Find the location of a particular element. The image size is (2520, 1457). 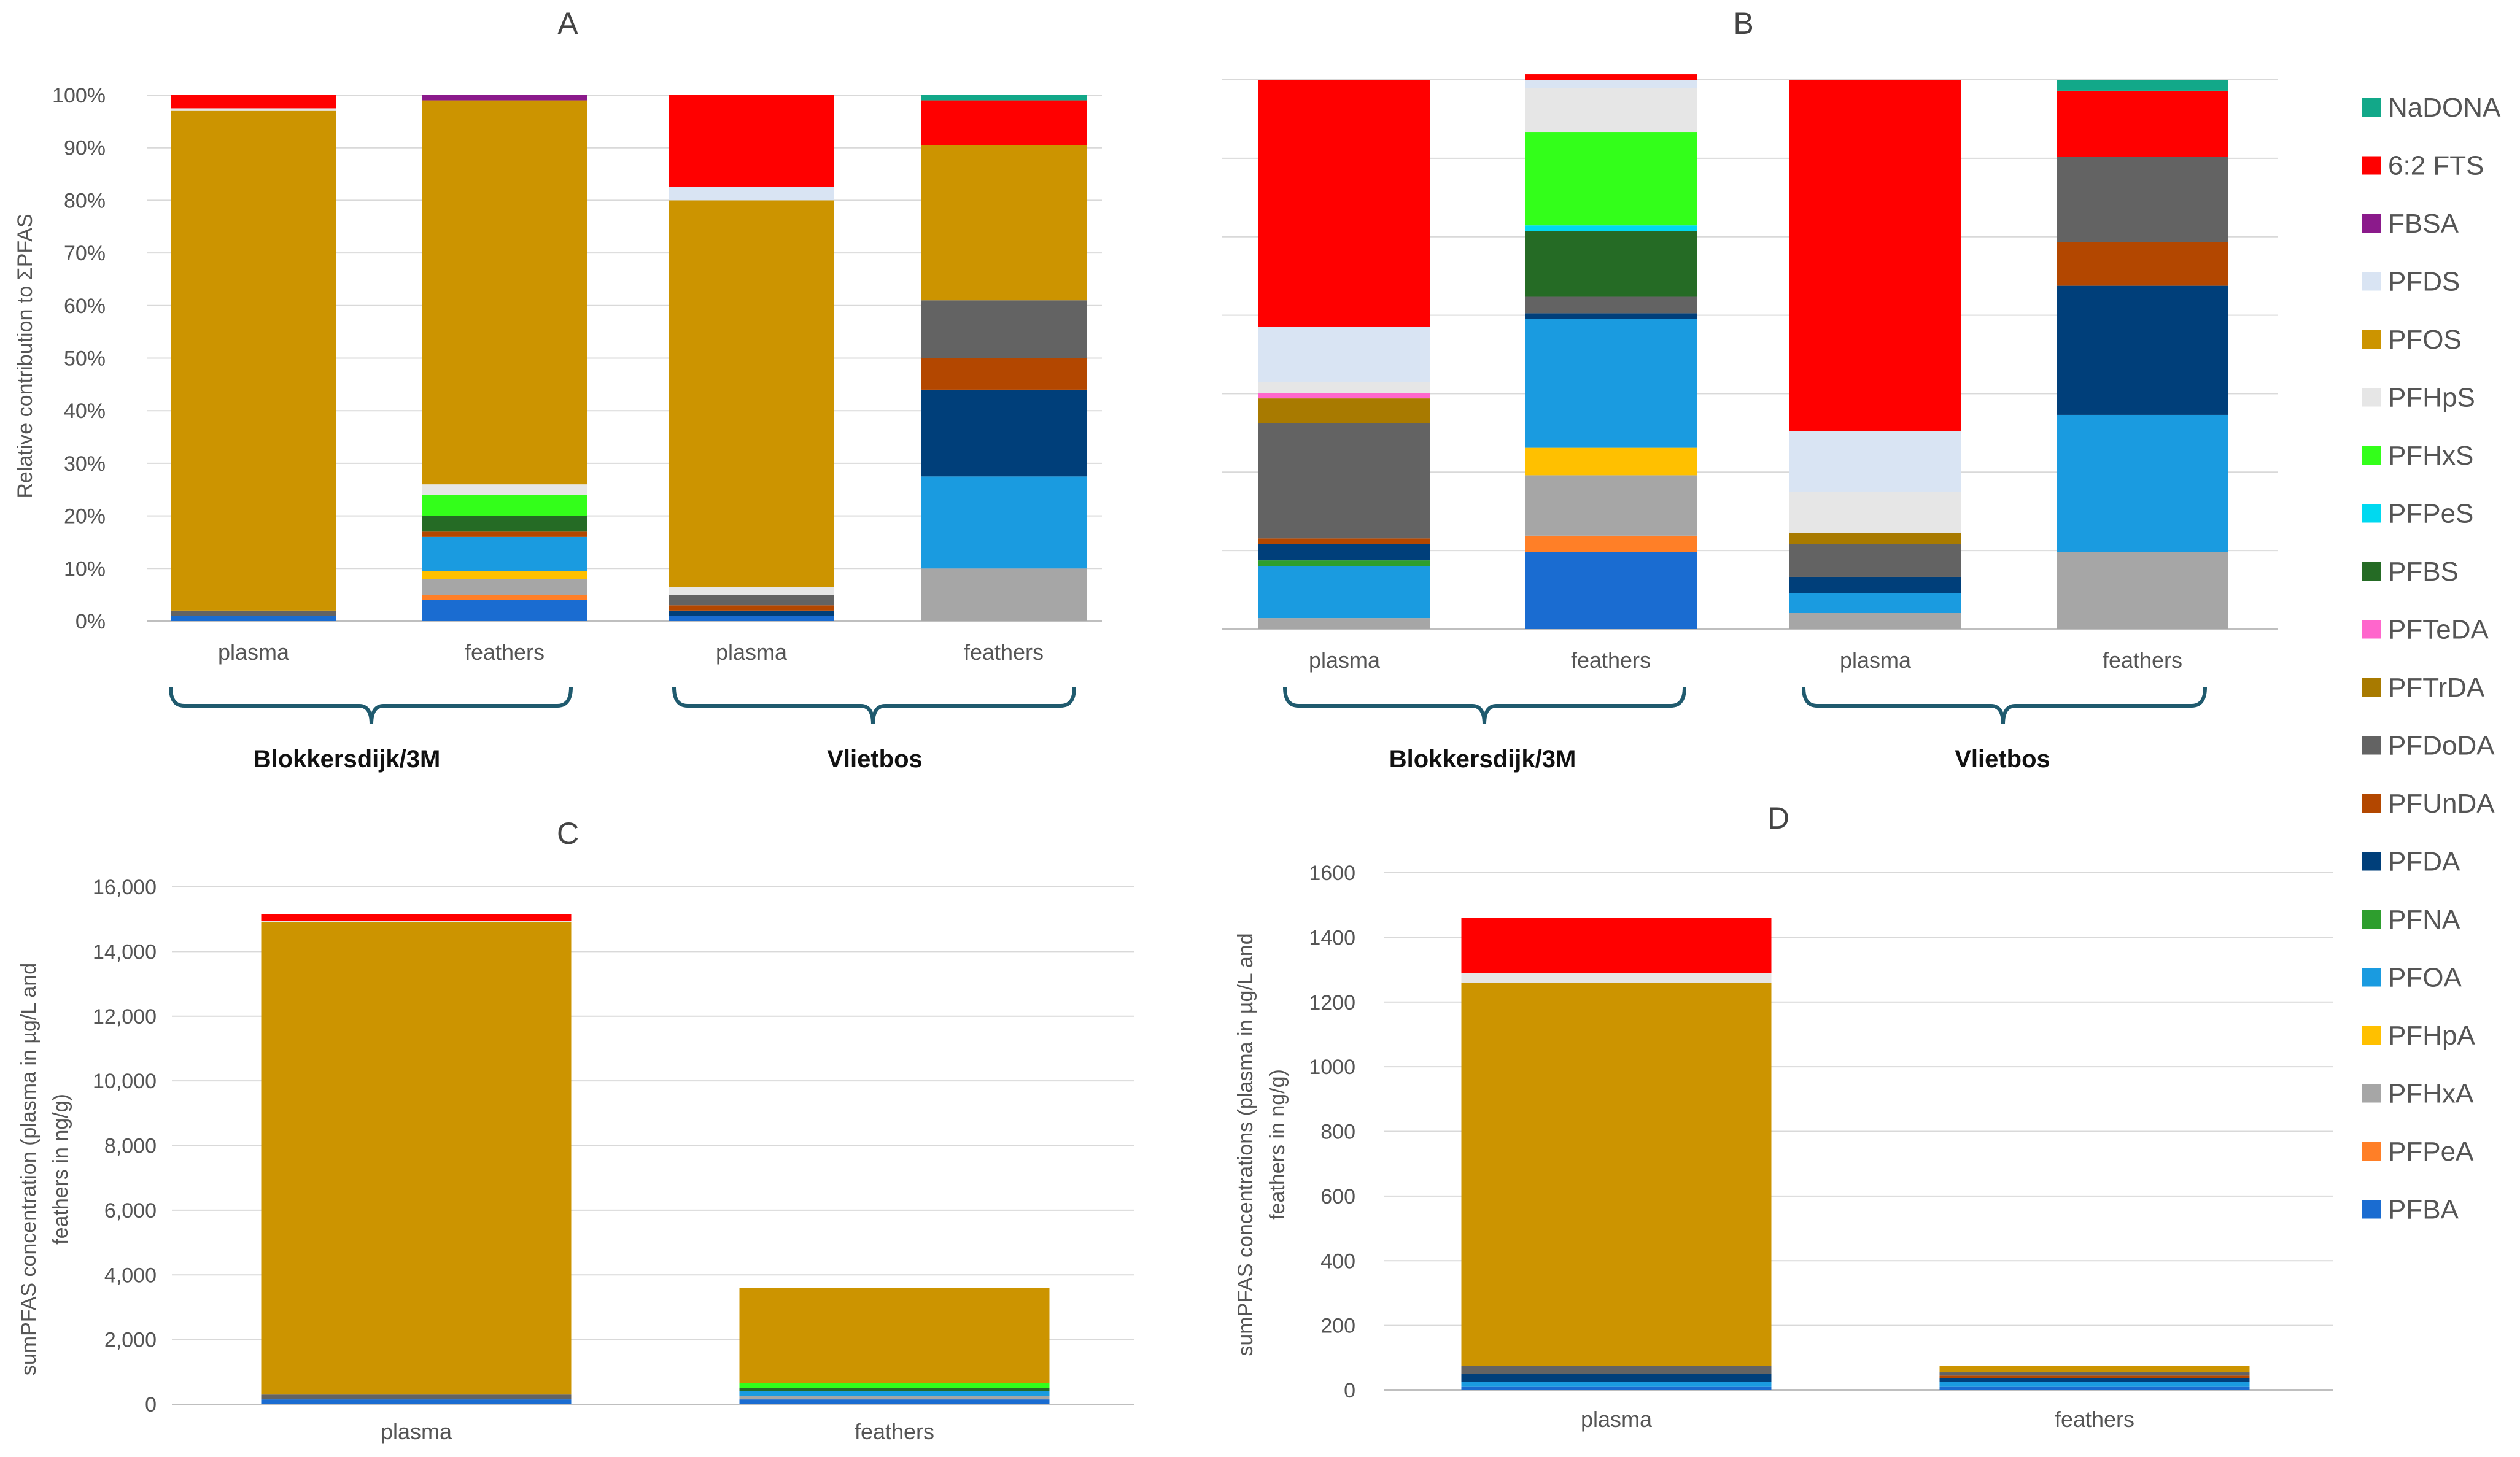

panel-a-bars is located at coordinates (629, 358).